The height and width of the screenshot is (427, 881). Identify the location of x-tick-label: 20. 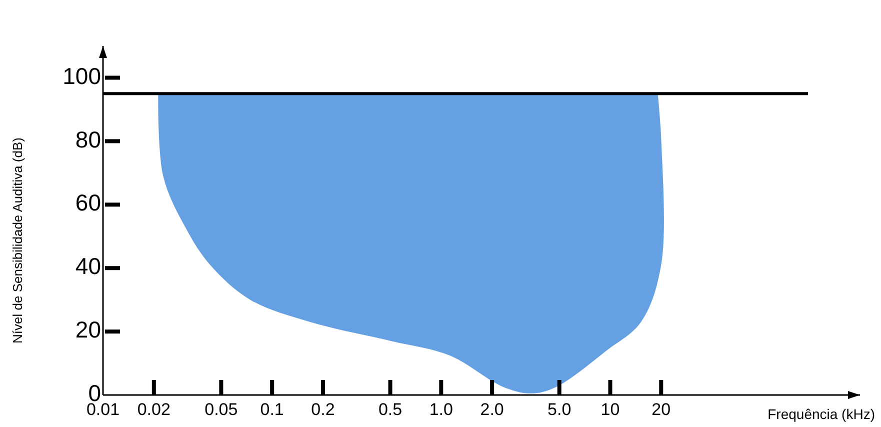
(661, 409).